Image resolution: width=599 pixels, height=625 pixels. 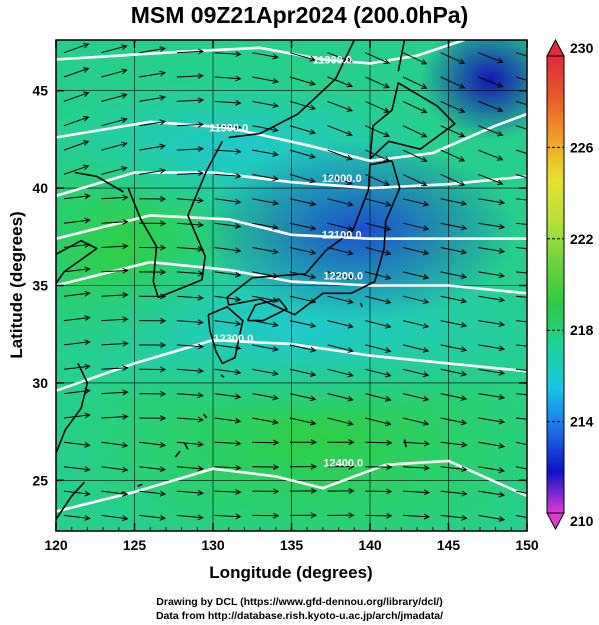 I want to click on contour-label: 12100.0, so click(x=342, y=236).